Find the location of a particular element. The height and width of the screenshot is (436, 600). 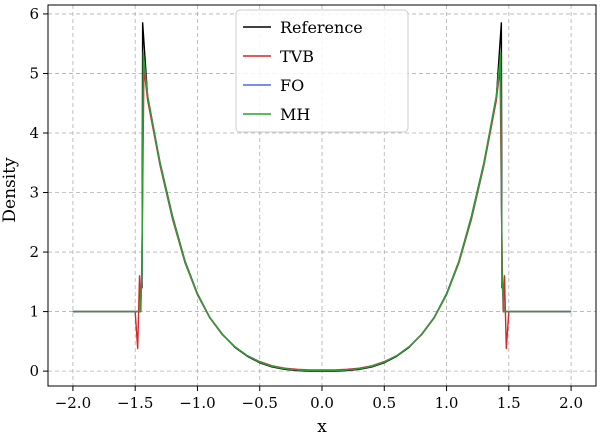

x-tick-label: 2.0 is located at coordinates (571, 403).